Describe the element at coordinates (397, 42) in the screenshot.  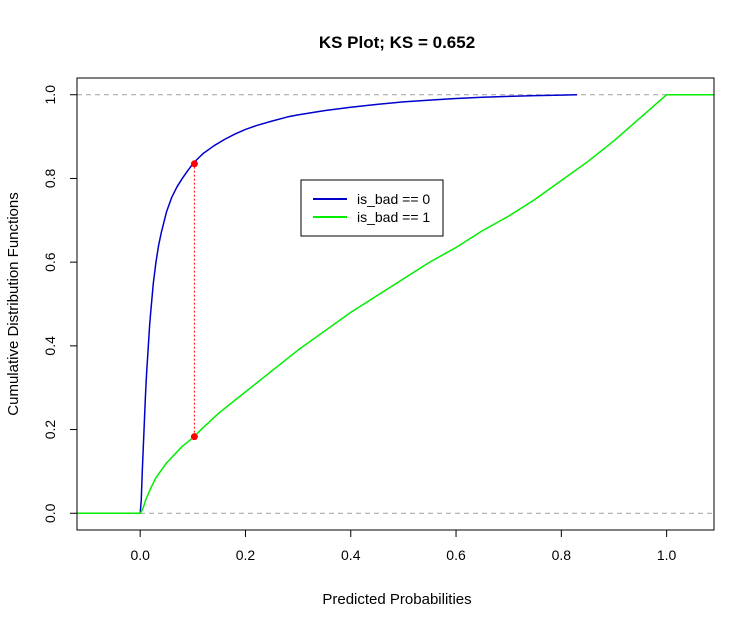
I see `chart-title: KS Plot; KS = 0.652` at that location.